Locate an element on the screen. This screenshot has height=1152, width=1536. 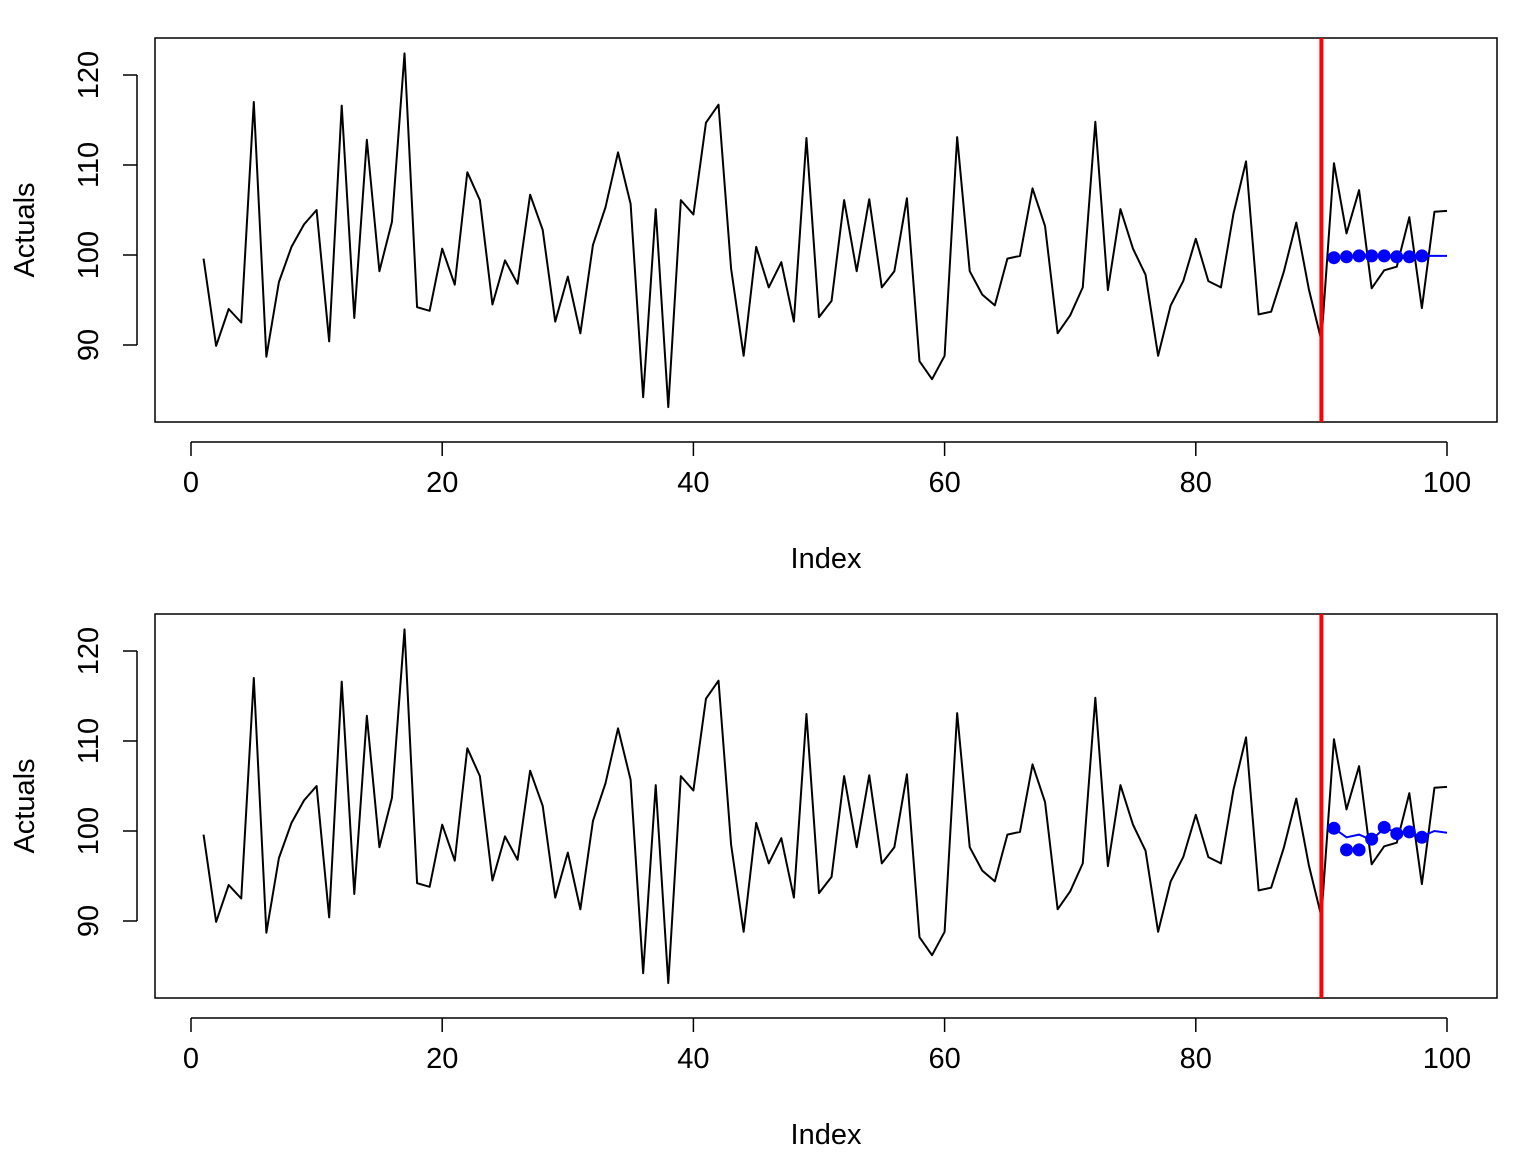
panel-1-x-tick-label: 0 is located at coordinates (191, 483).